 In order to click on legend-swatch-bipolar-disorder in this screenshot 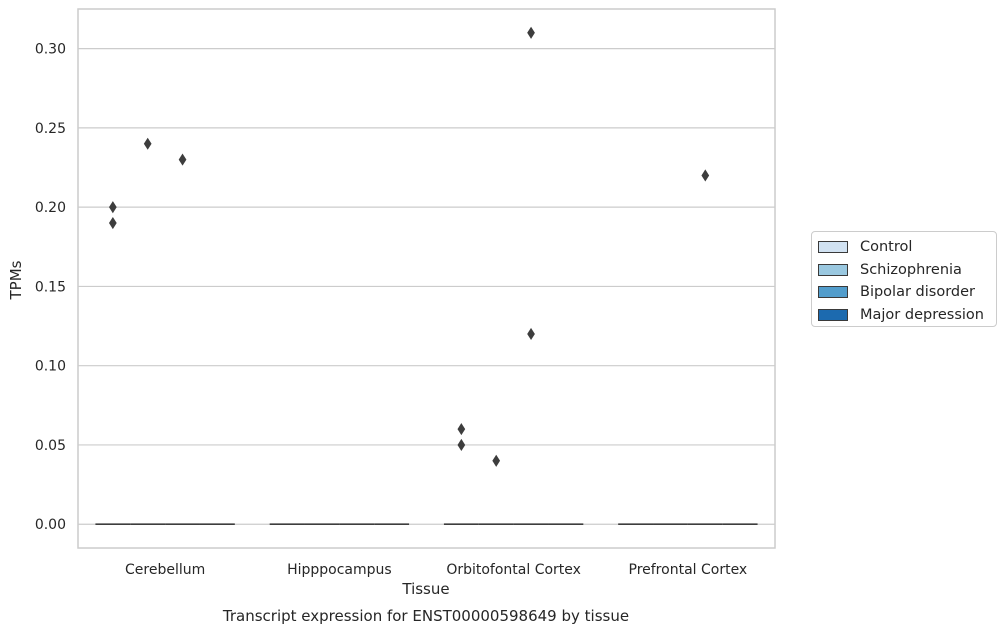, I will do `click(833, 292)`.